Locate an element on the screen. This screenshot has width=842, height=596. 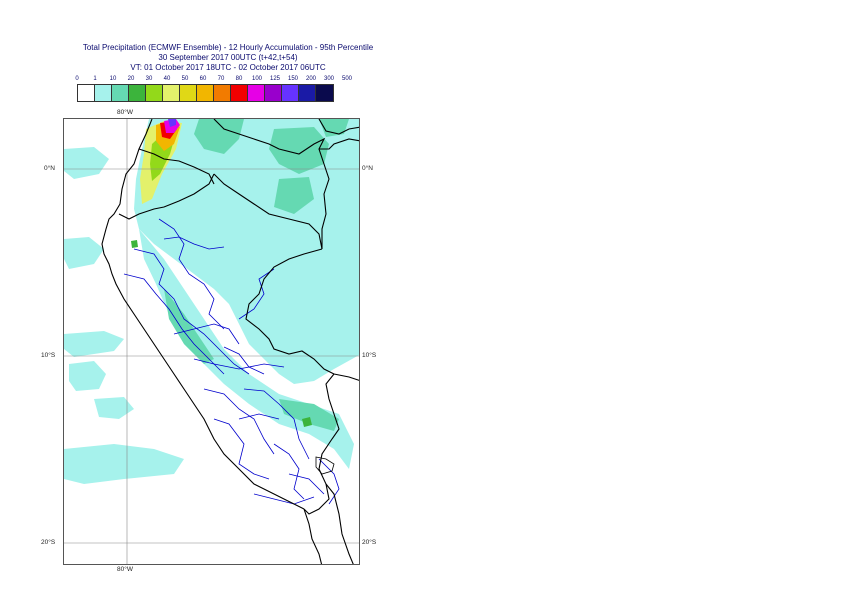
color-legend: 0 1 10 20 30 40 50 60 70 80 100 125 150 200 300 500 is located at coordinates (213, 89).